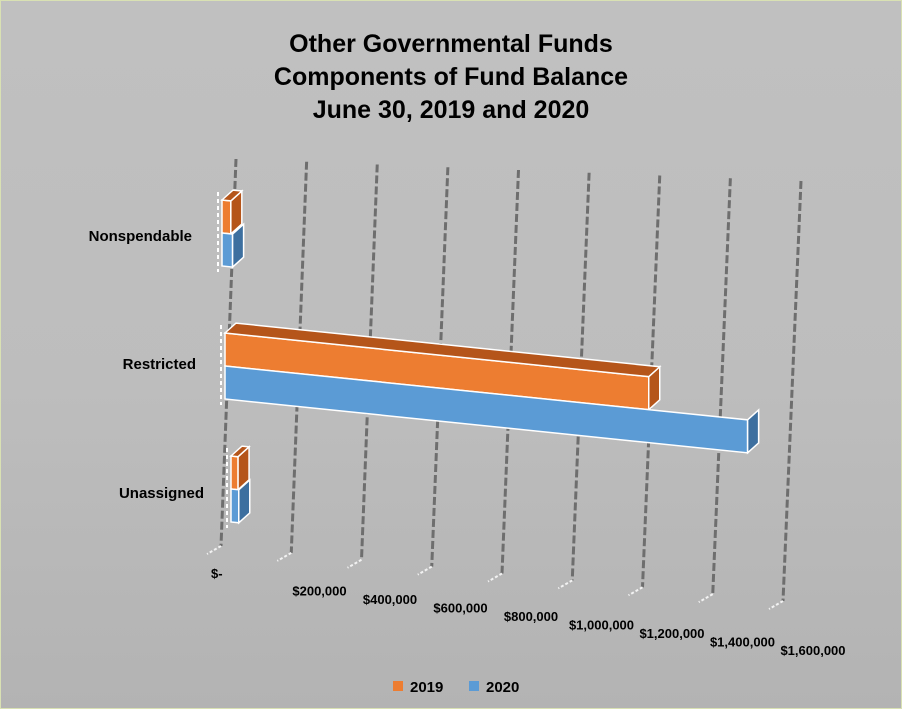  Describe the element at coordinates (502, 687) in the screenshot. I see `legend-label-2020: 2020` at that location.